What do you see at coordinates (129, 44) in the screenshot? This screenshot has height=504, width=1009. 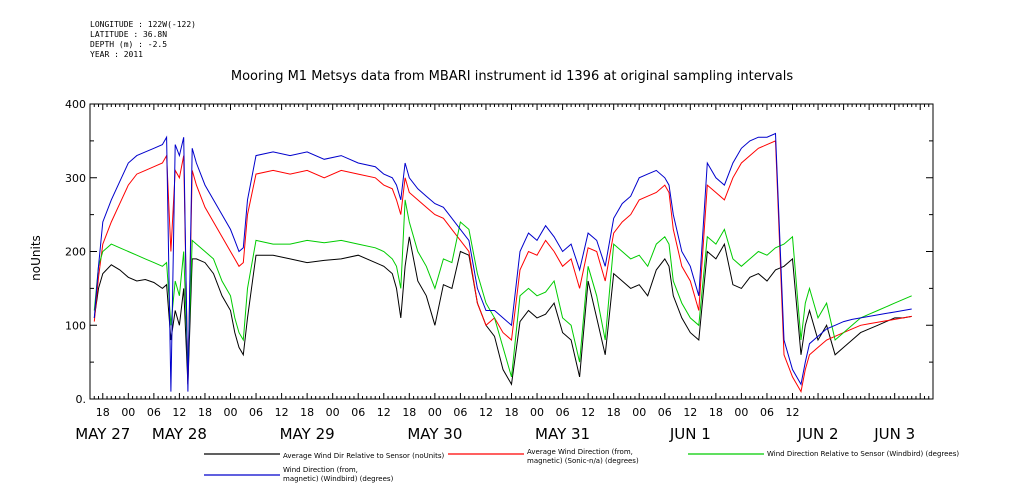 I see `meta-depth: DEPTH (m) : -2.5` at bounding box center [129, 44].